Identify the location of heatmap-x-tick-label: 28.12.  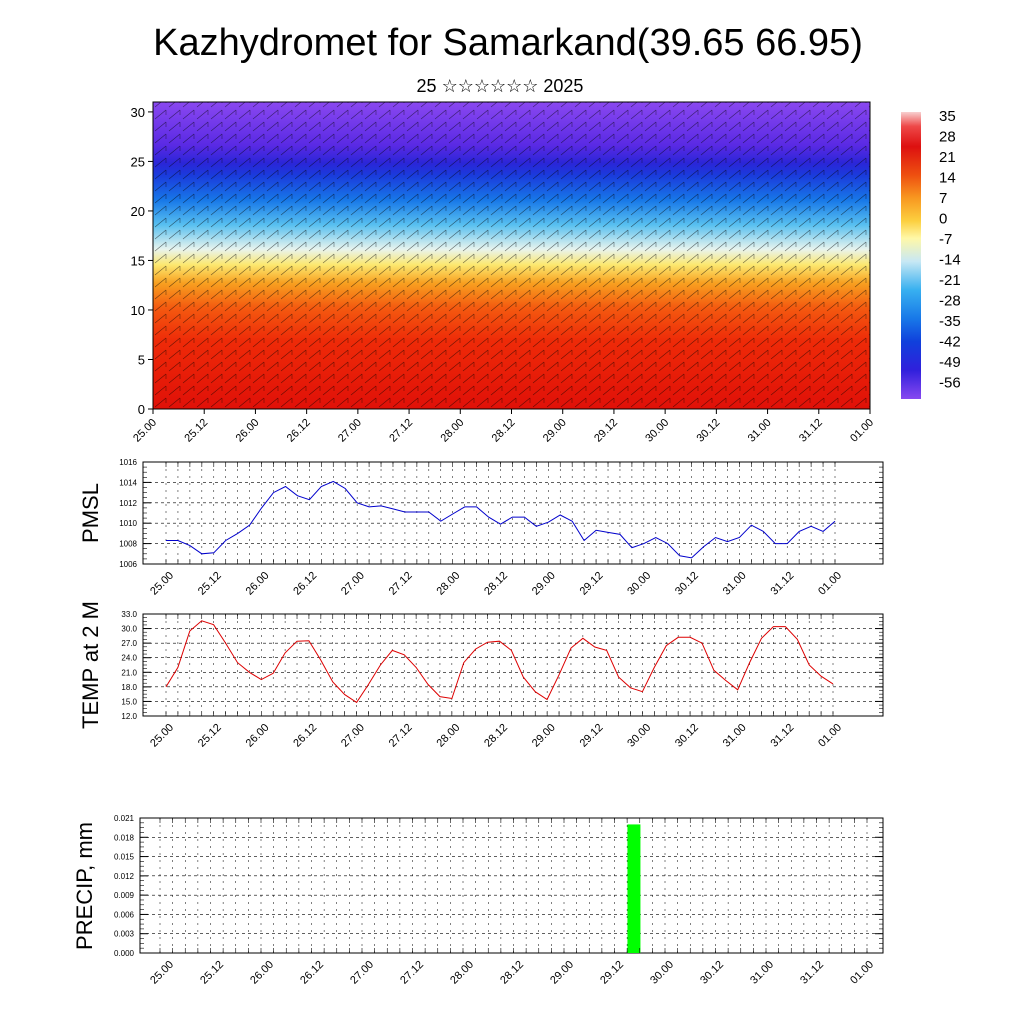
(504, 431).